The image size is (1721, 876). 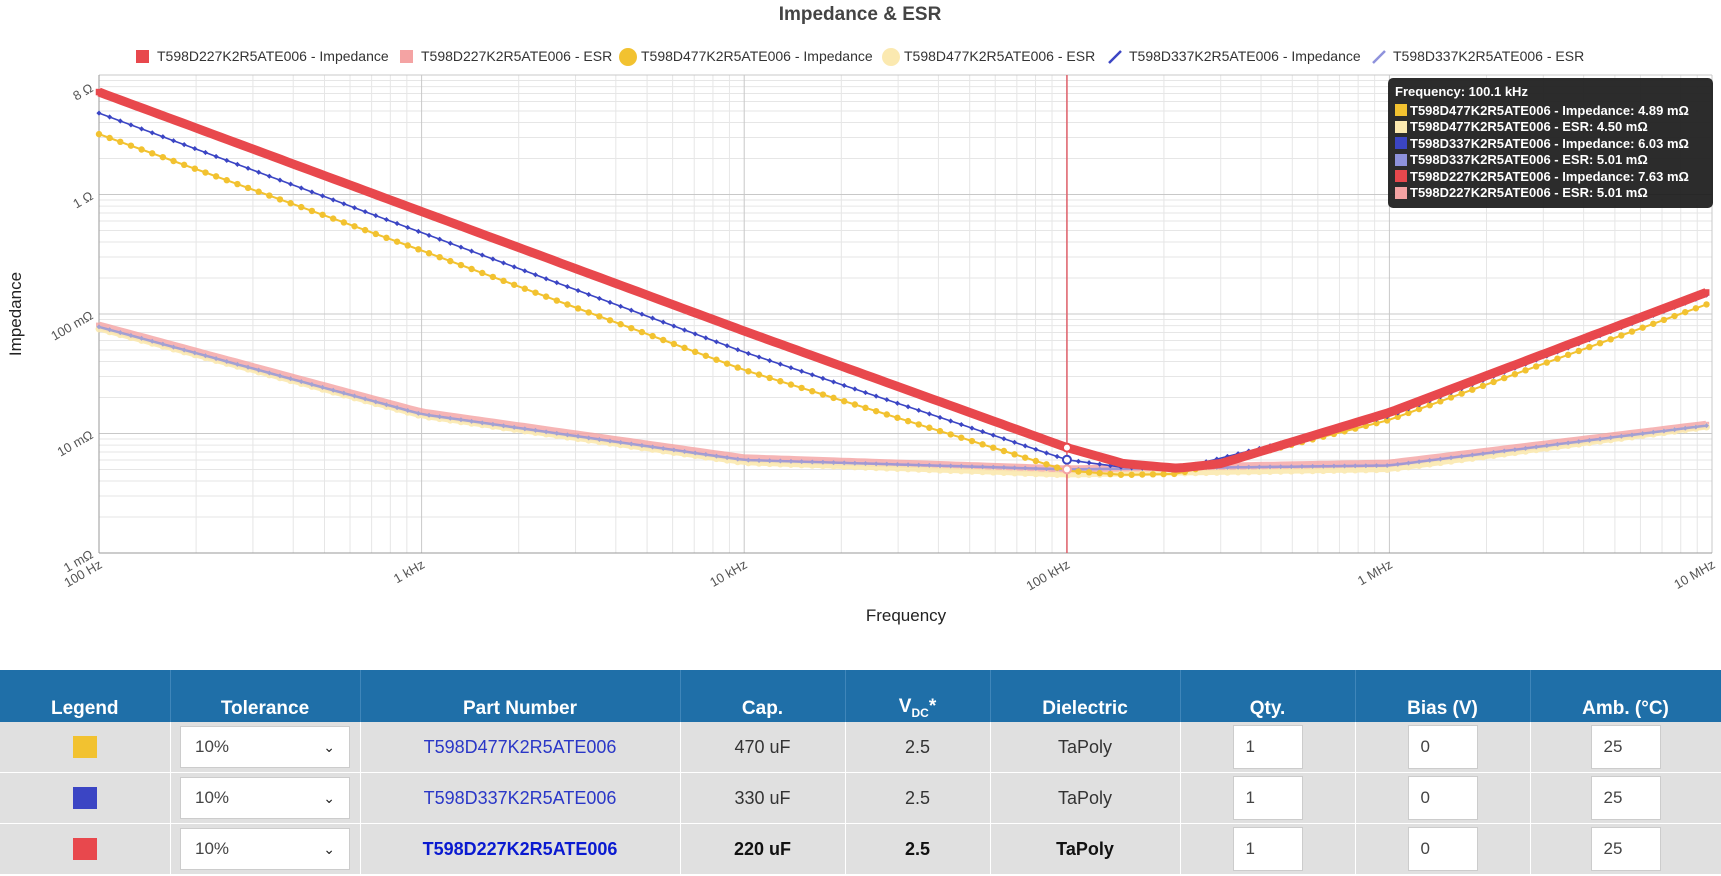 I want to click on chevron-down-icon: ⌄, so click(x=329, y=746).